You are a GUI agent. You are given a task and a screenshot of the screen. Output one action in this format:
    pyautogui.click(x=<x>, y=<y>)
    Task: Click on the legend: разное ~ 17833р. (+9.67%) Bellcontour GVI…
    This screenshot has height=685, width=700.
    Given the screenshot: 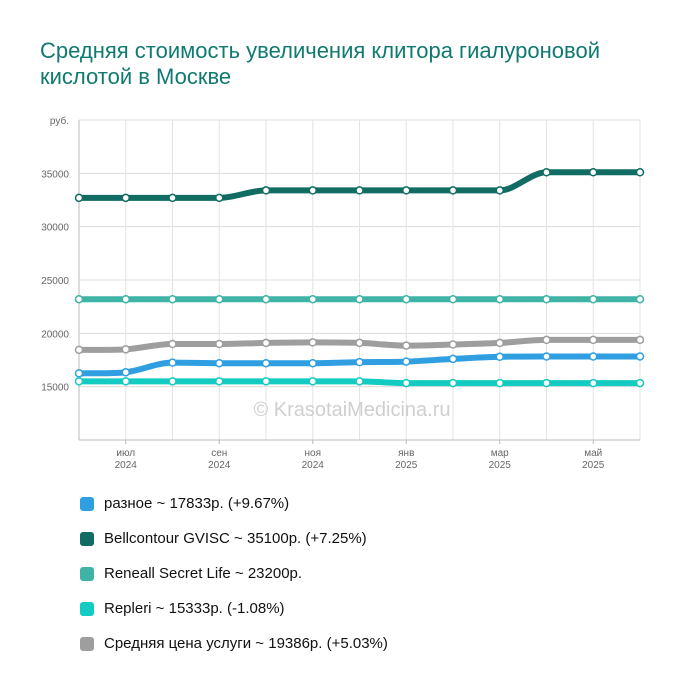 What is the action you would take?
    pyautogui.click(x=234, y=573)
    